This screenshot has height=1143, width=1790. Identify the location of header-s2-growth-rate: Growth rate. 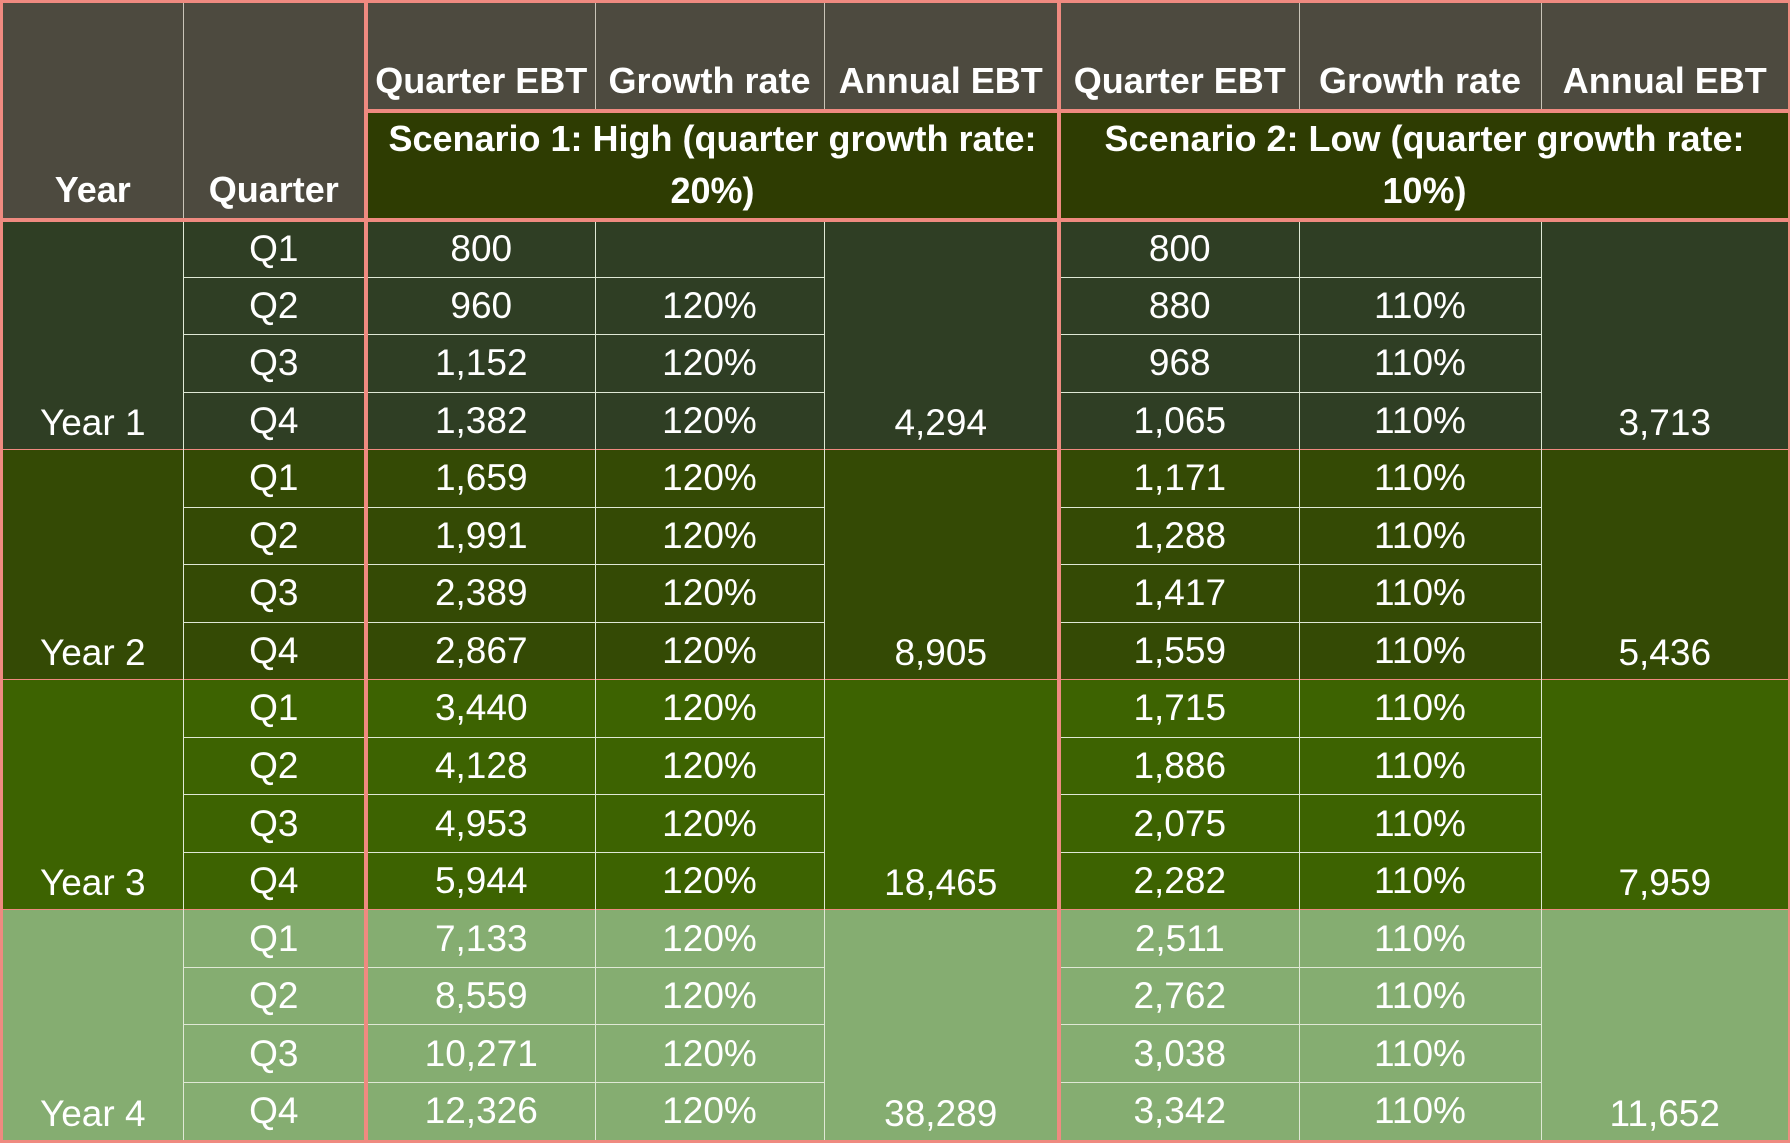
(1419, 57).